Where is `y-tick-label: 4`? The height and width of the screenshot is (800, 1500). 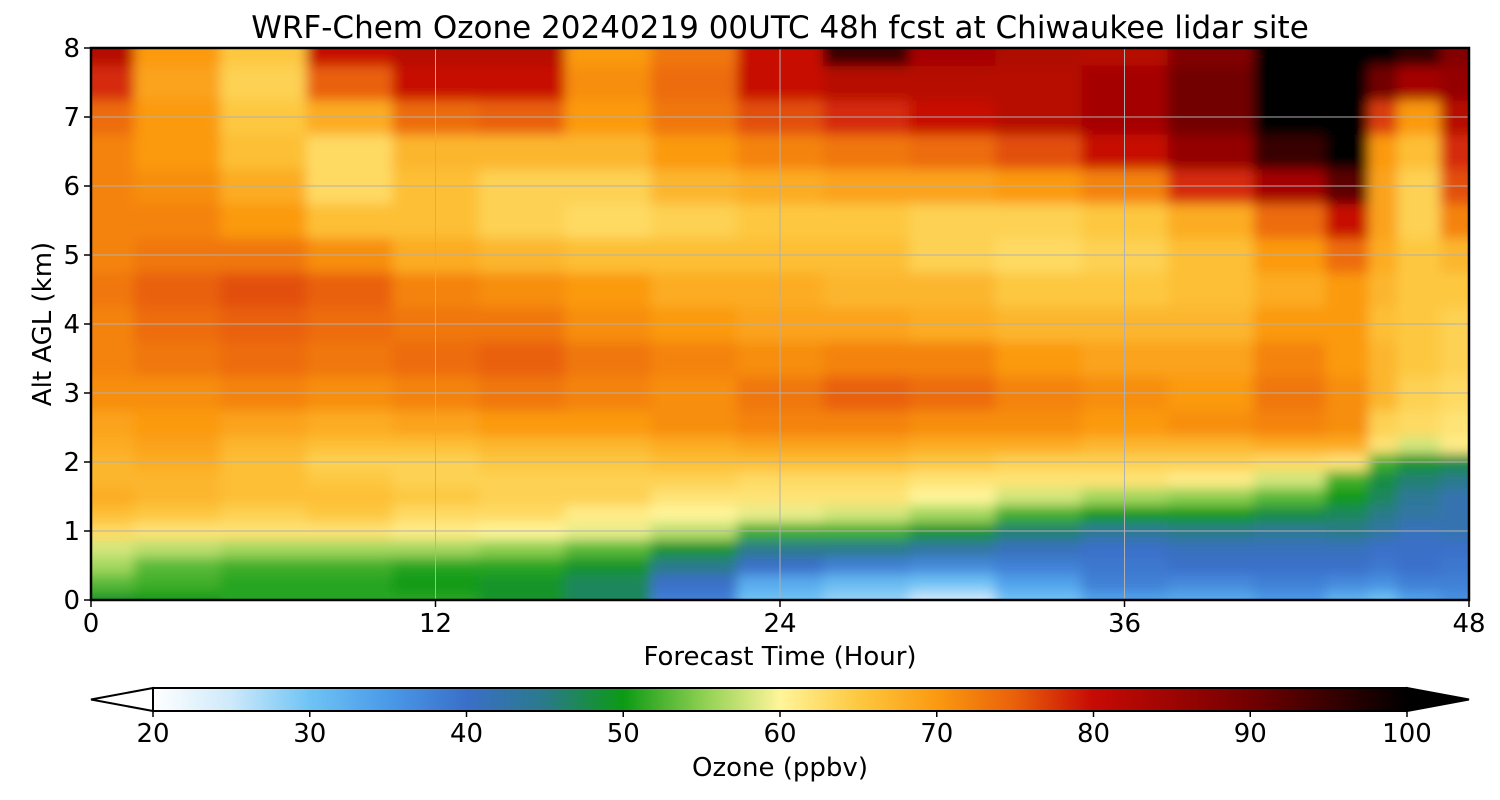
y-tick-label: 4 is located at coordinates (71, 325).